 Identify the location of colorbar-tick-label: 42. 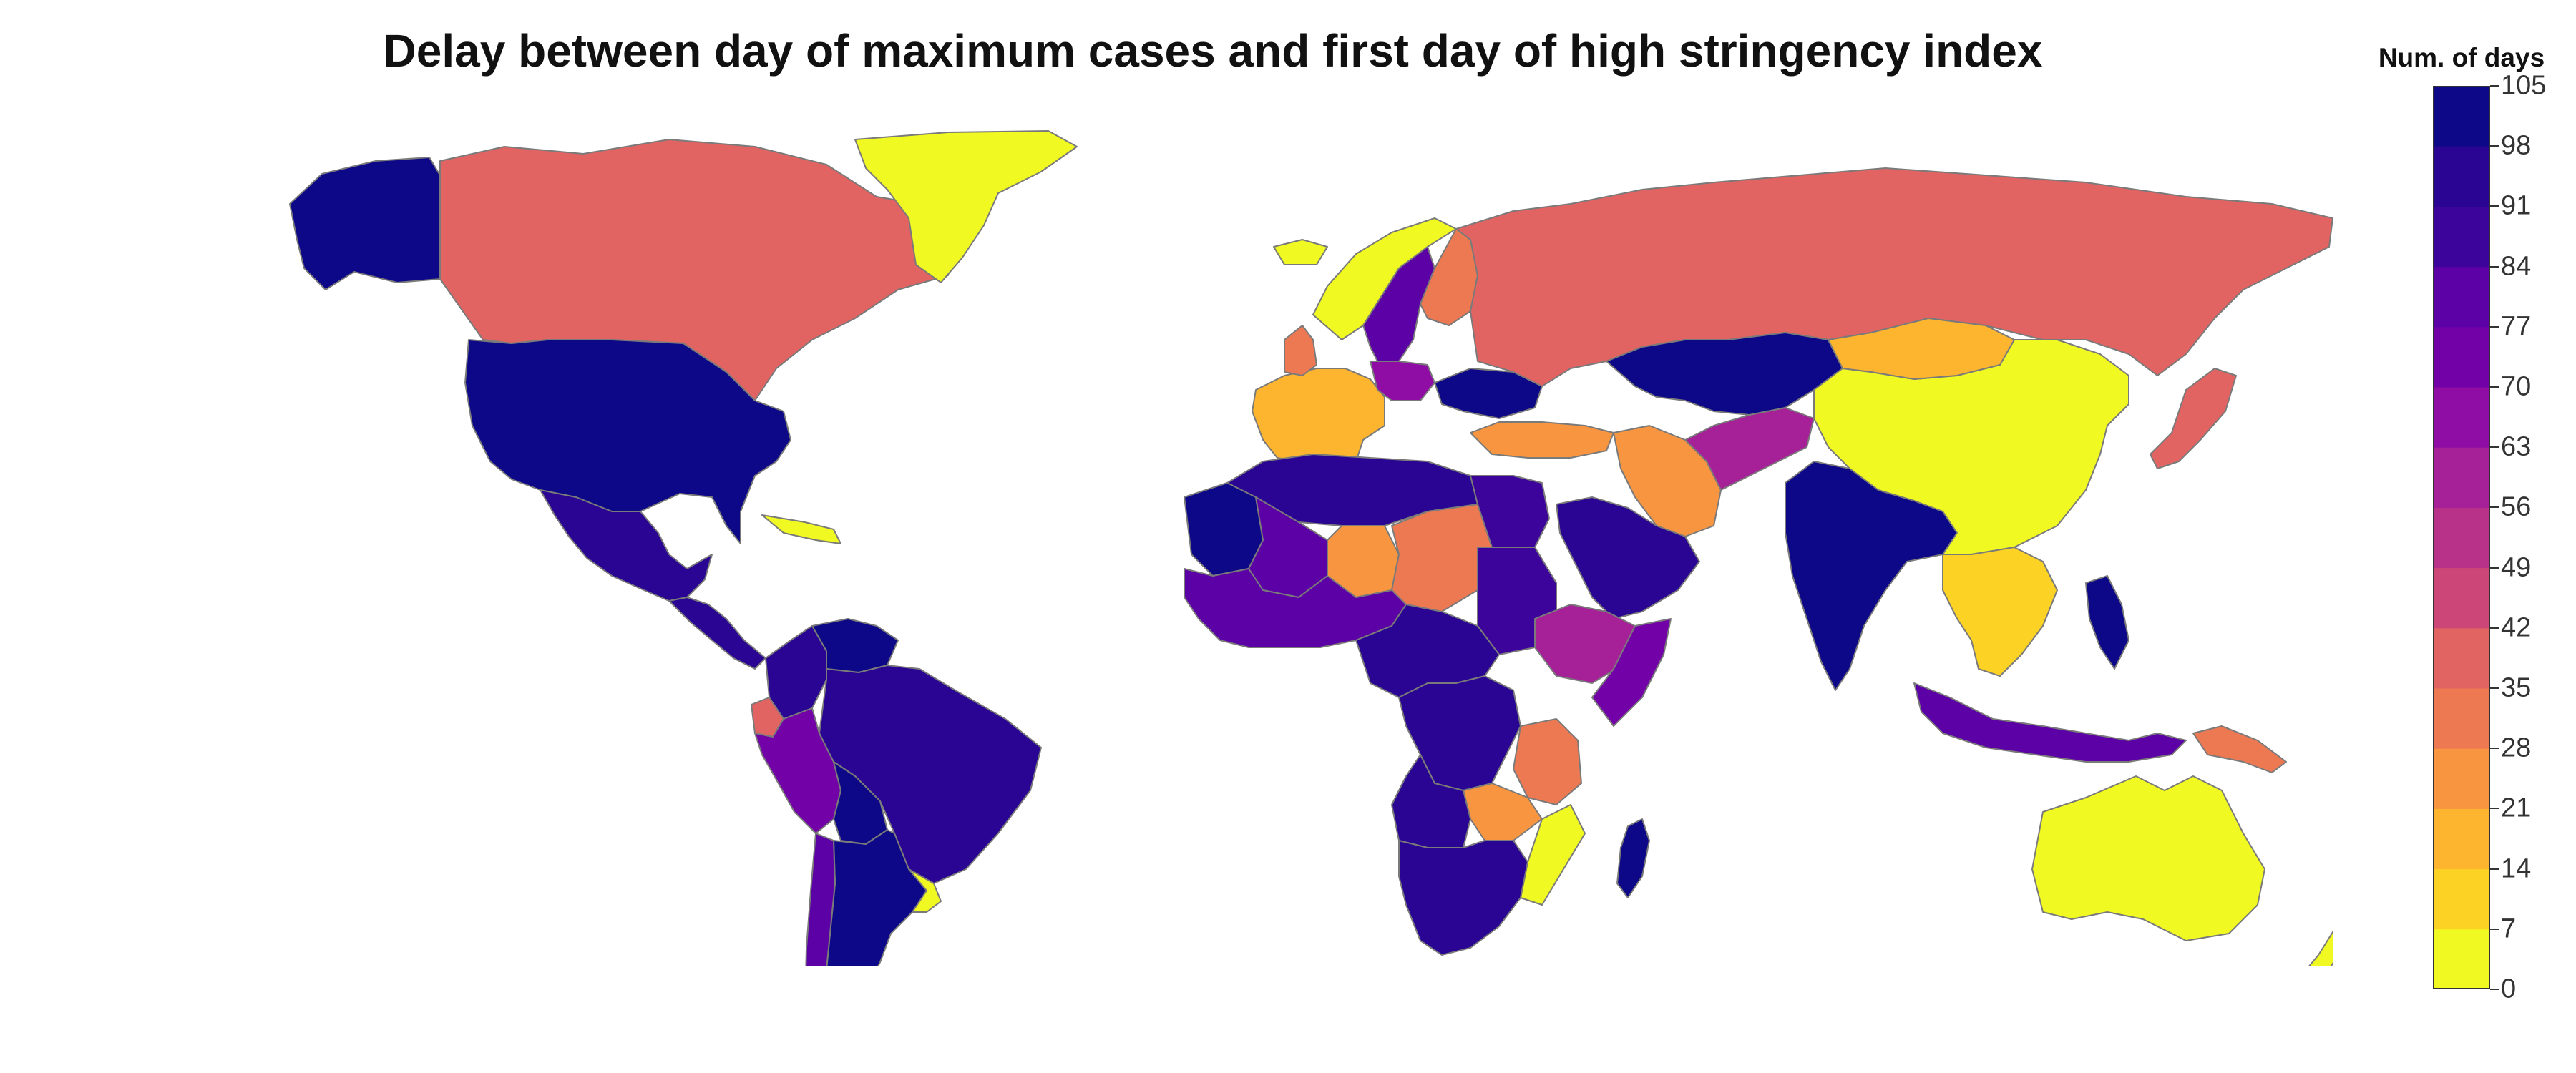
(2516, 627).